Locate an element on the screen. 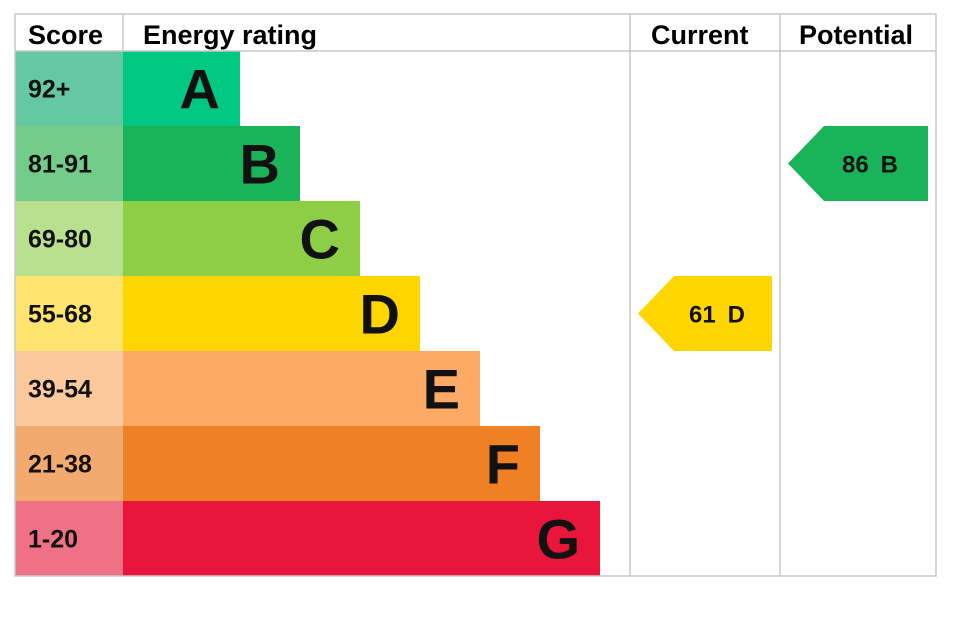 This screenshot has width=972, height=633. rating-letter-e: E is located at coordinates (441, 389).